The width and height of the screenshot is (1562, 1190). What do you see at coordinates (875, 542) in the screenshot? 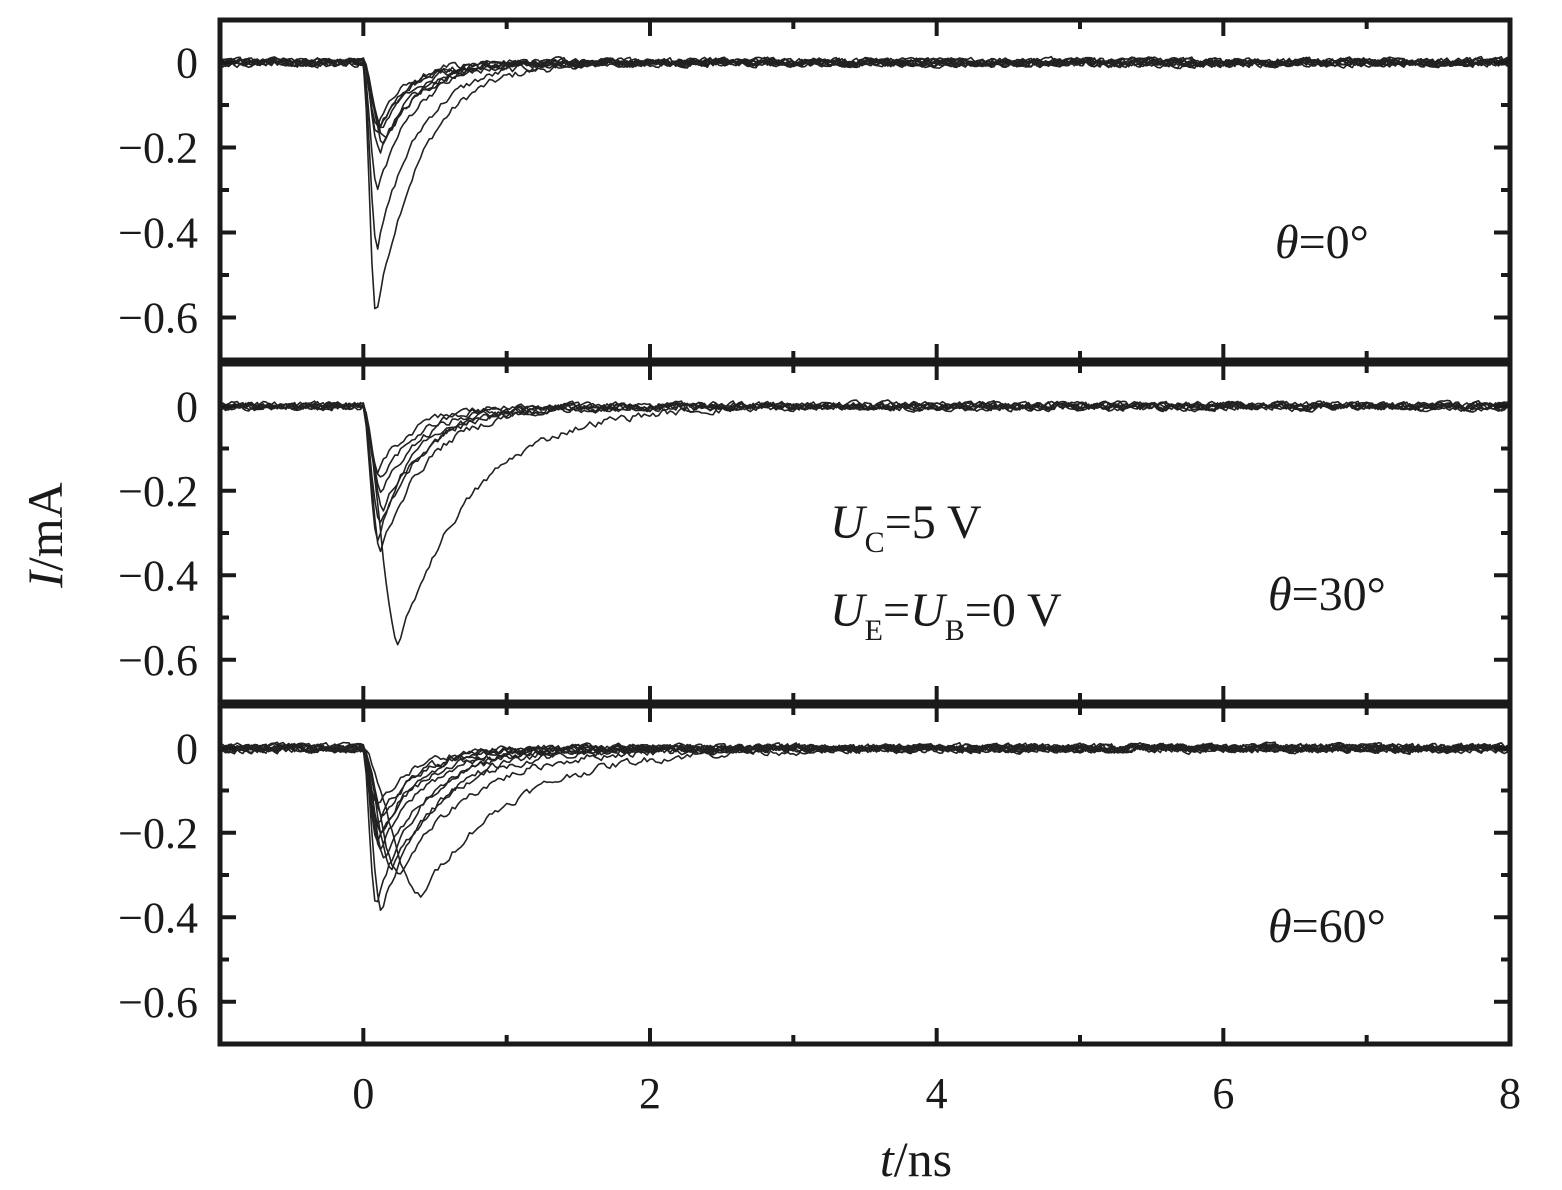
I see `bias-c-subscript: C` at bounding box center [875, 542].